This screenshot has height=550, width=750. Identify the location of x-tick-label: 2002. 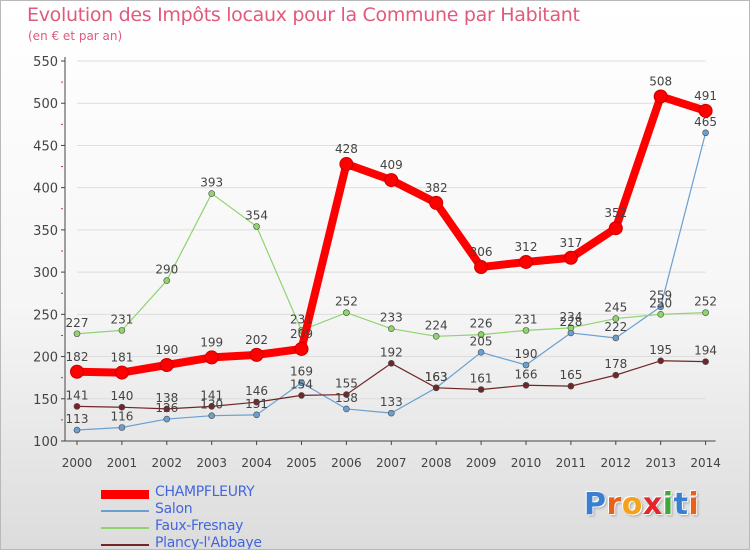
(167, 463).